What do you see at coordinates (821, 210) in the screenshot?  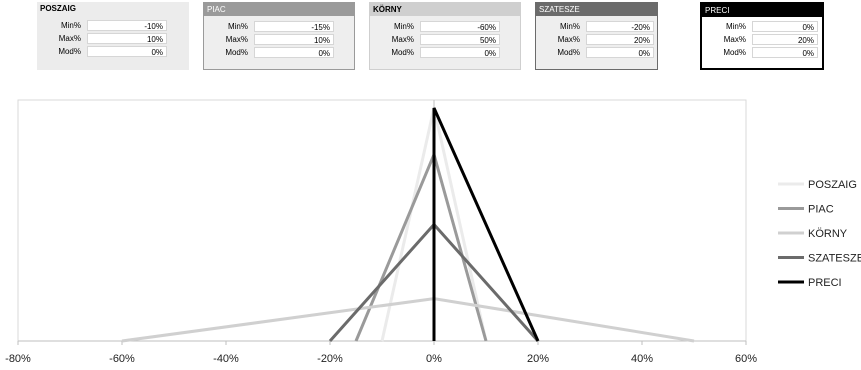 I see `legend-label: PIAC` at bounding box center [821, 210].